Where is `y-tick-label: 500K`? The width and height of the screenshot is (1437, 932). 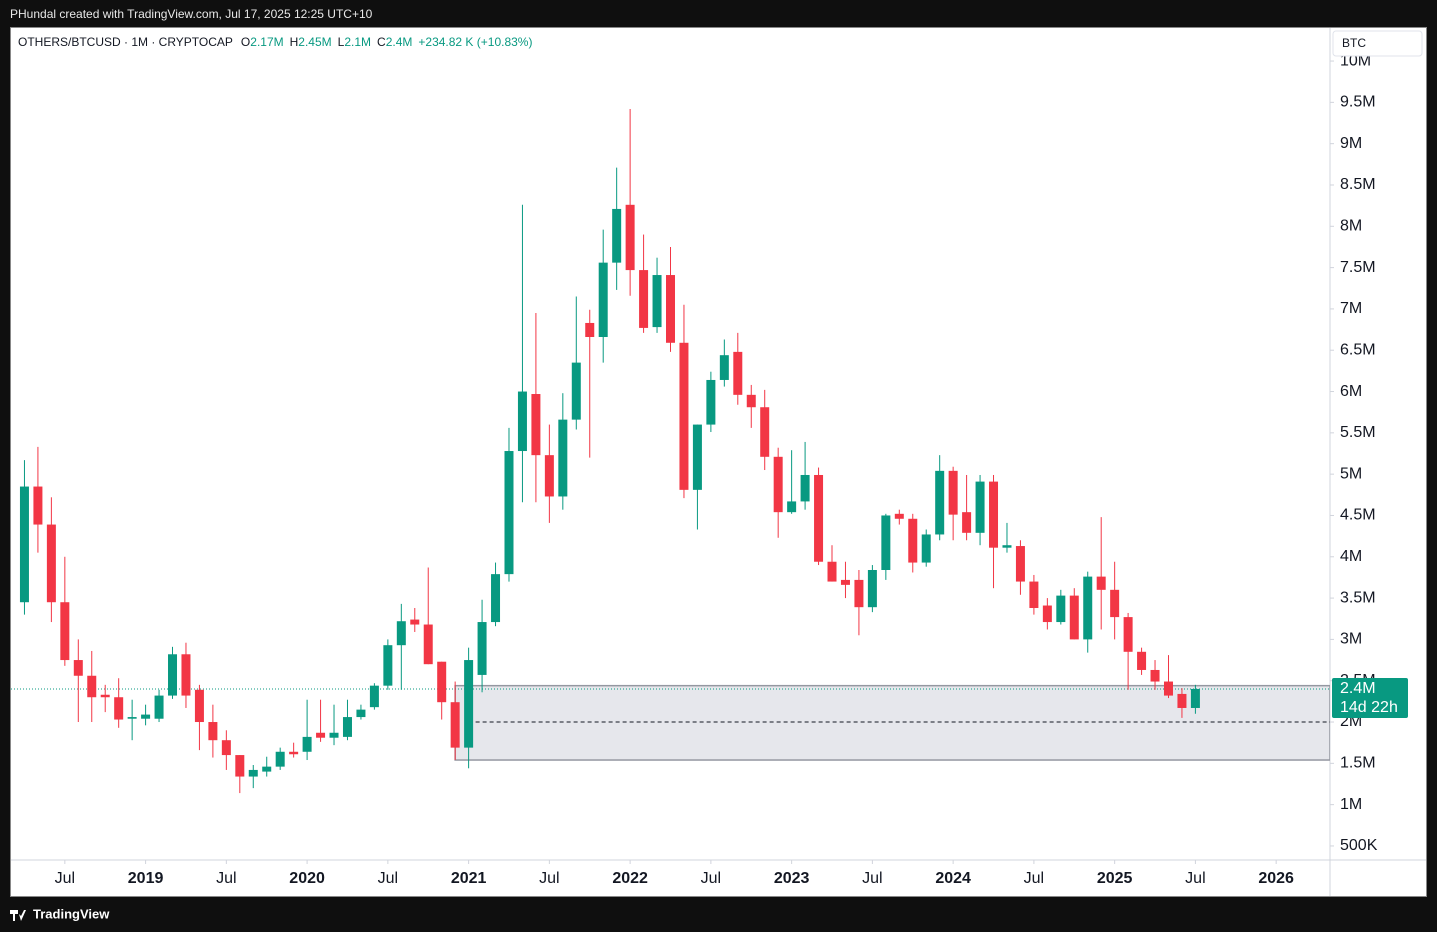 y-tick-label: 500K is located at coordinates (1359, 845).